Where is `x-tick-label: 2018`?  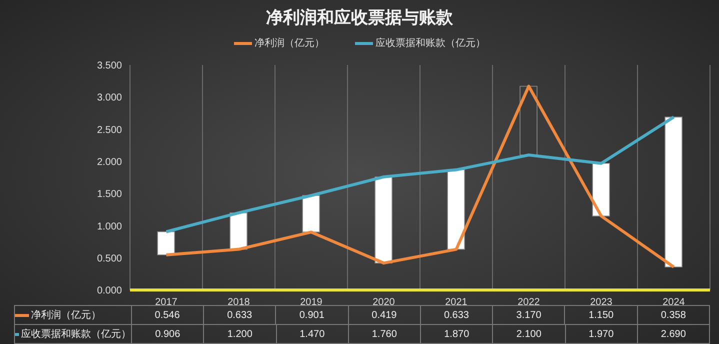 x-tick-label: 2018 is located at coordinates (239, 302).